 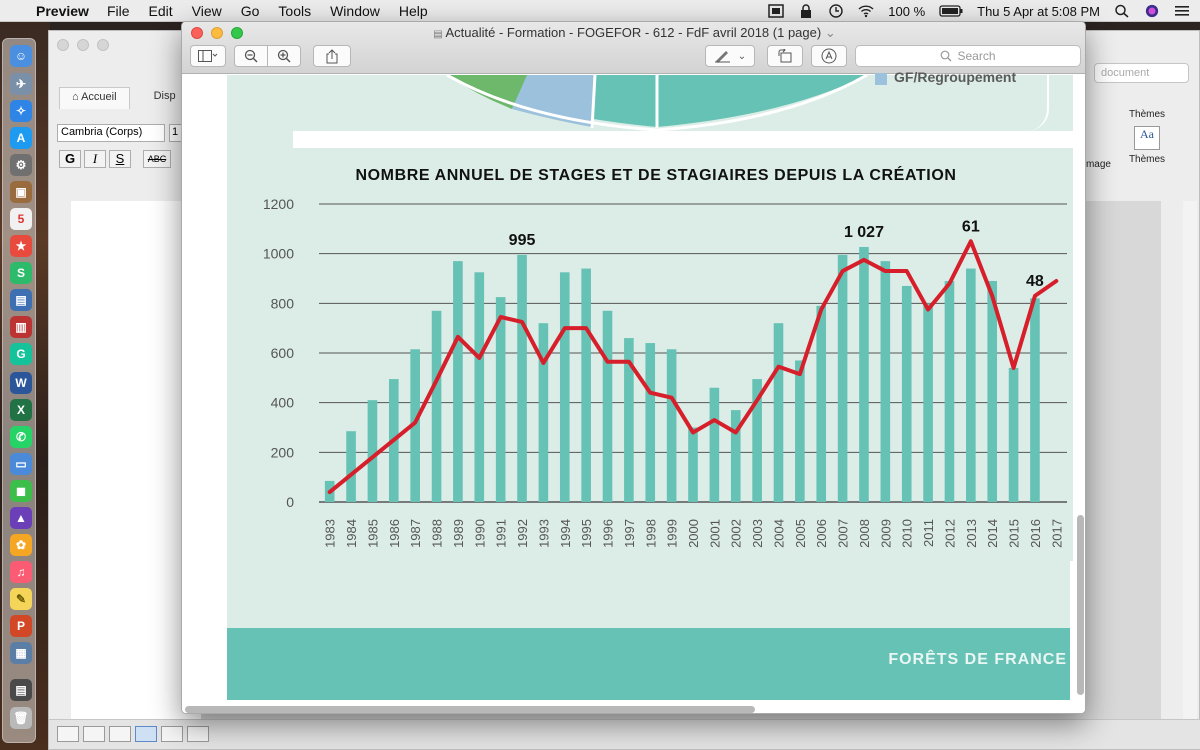 I want to click on view-print-button, so click(x=146, y=734).